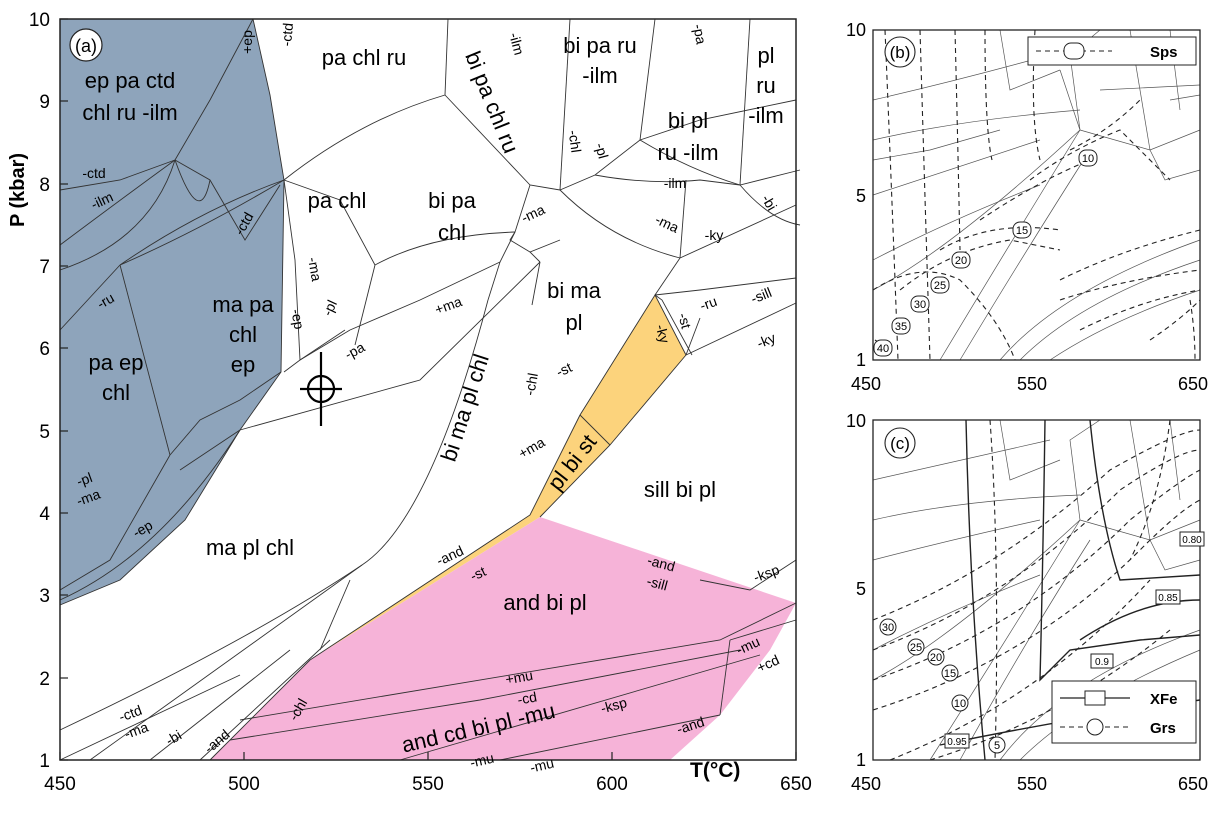 Image resolution: width=1219 pixels, height=816 pixels. What do you see at coordinates (916, 648) in the screenshot?
I see `grs-label: 25` at bounding box center [916, 648].